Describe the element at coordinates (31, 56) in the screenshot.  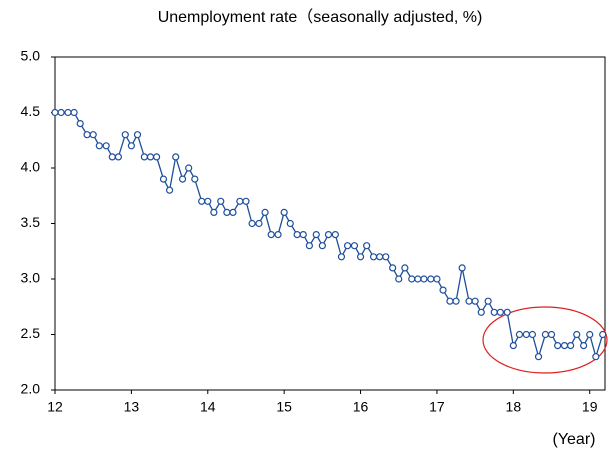
I see `y-tick-label: 5.0` at that location.